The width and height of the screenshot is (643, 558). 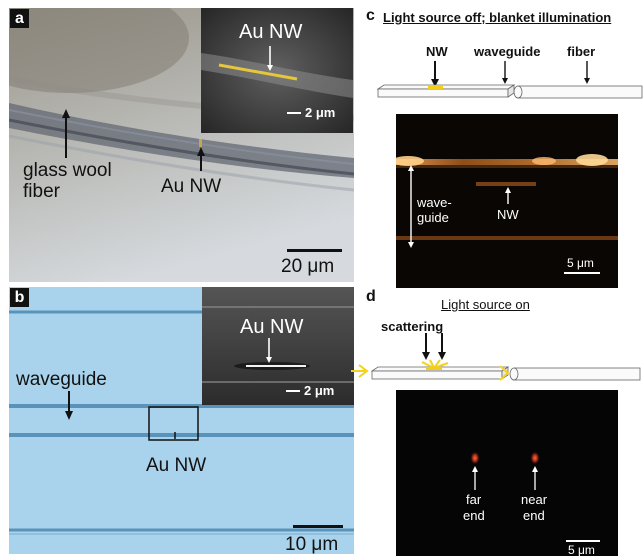 I want to click on au-nw-label-b: Au NW, so click(x=176, y=465).